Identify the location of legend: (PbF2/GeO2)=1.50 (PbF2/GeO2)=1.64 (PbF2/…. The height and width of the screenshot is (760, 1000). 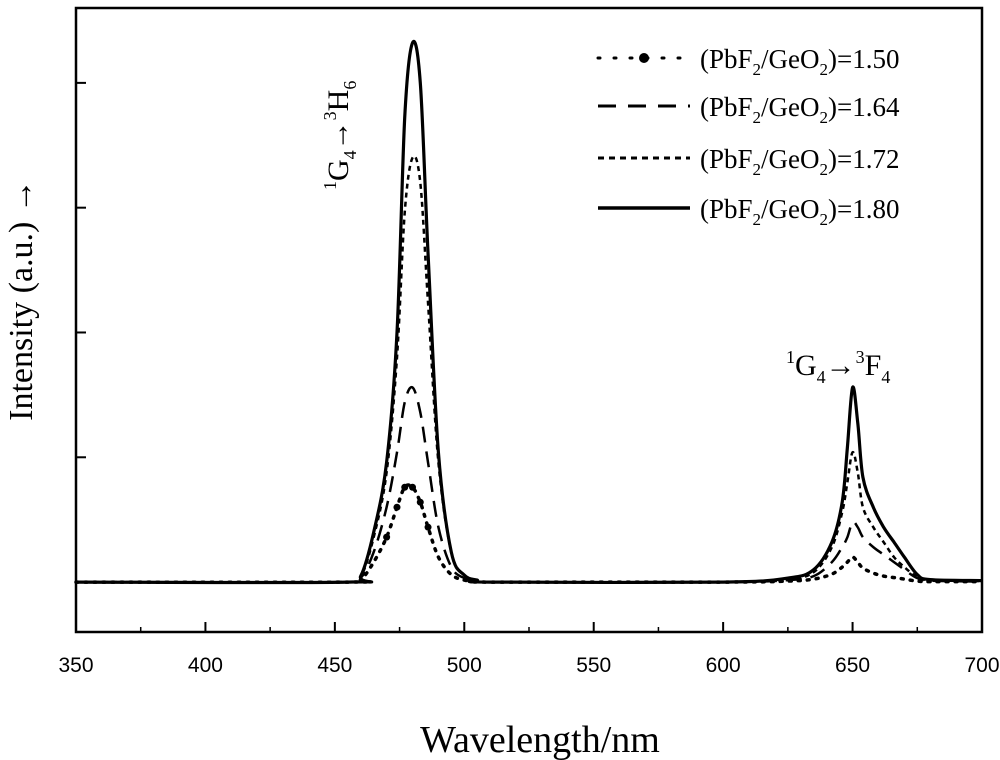
(748, 136).